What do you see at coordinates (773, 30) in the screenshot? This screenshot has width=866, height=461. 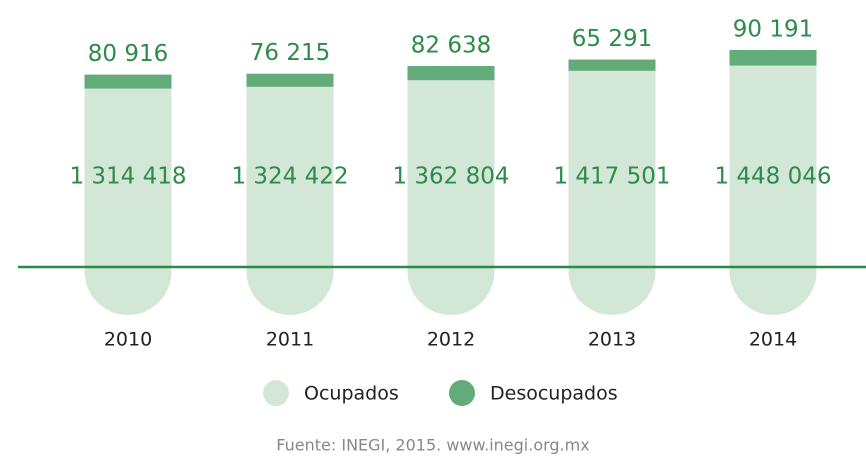 I see `value-label: 90 191` at bounding box center [773, 30].